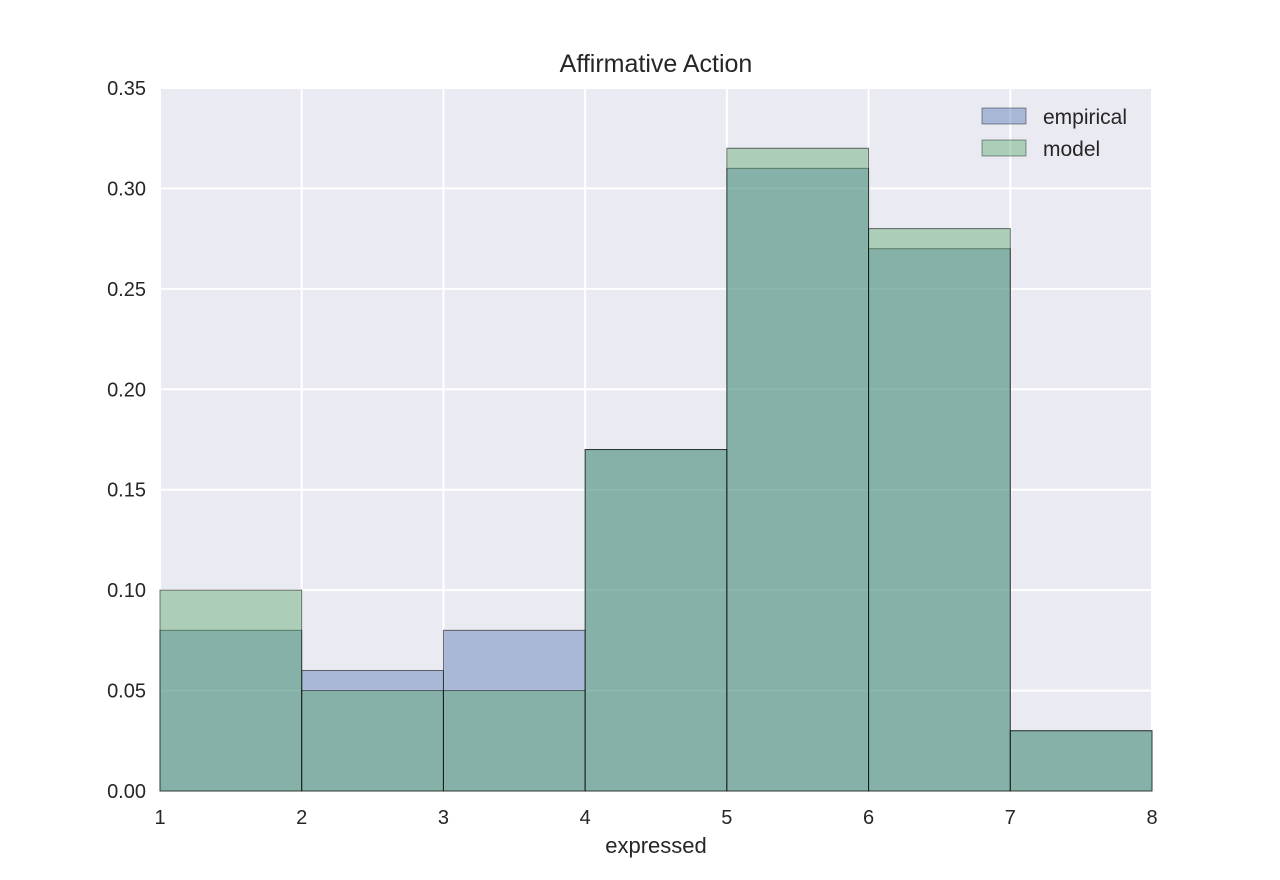 The image size is (1280, 880). What do you see at coordinates (726, 818) in the screenshot?
I see `x-tick-label: 5` at bounding box center [726, 818].